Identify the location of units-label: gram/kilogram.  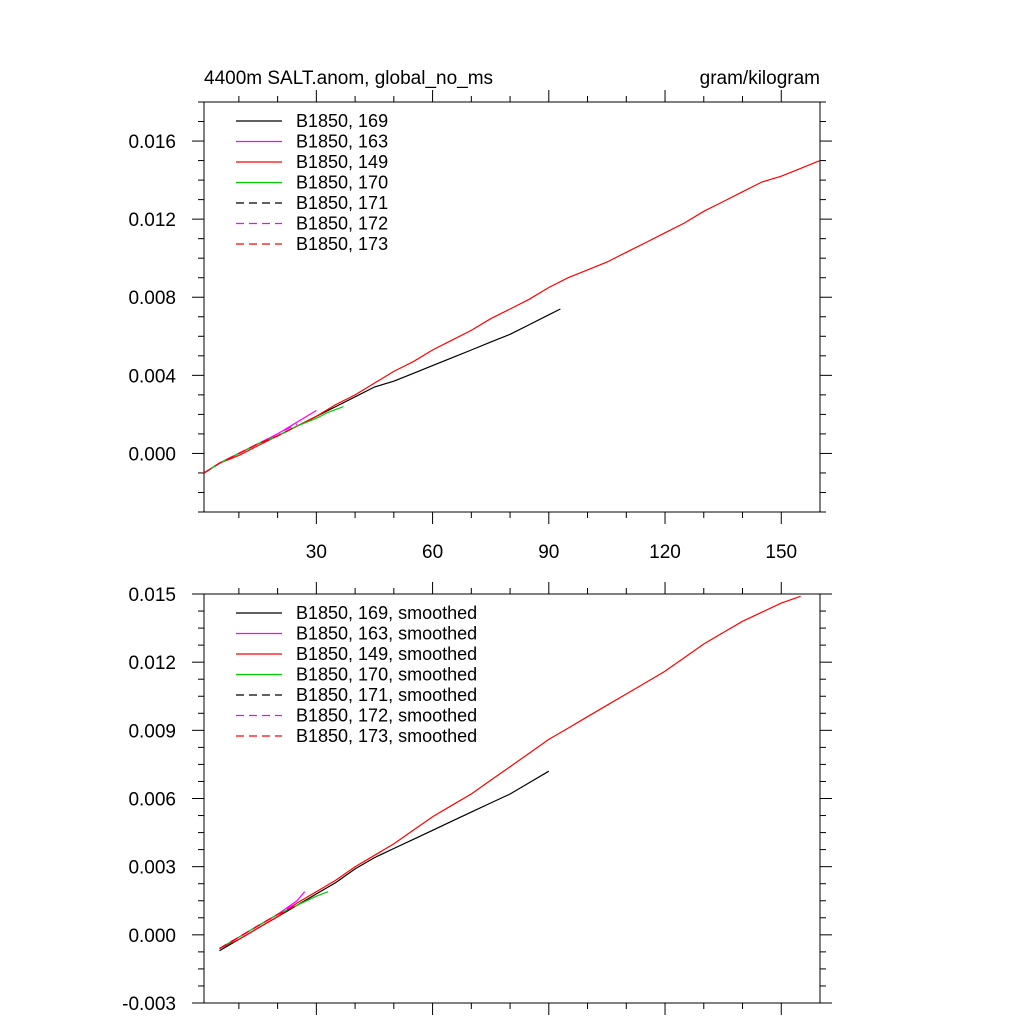
(760, 78).